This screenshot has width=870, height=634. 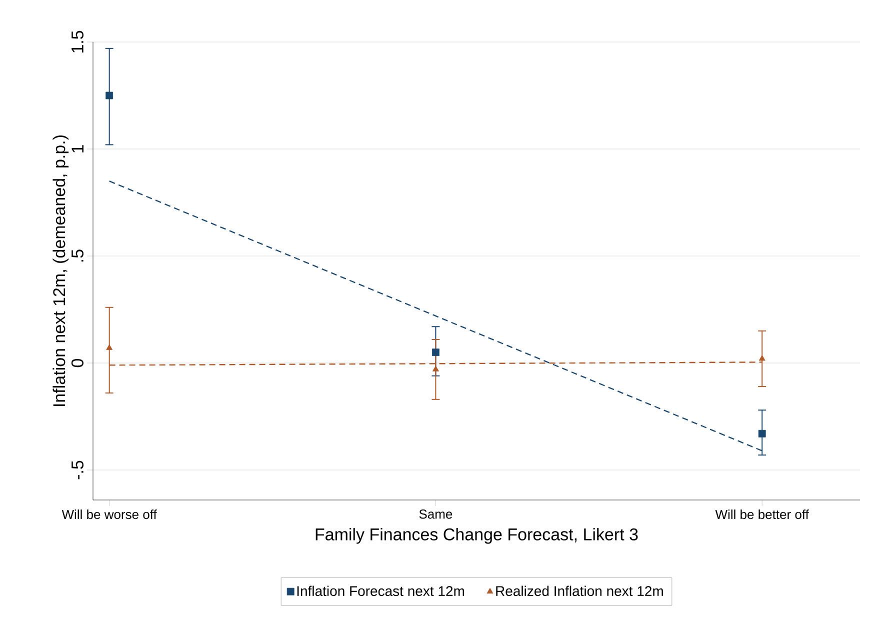 I want to click on legend-label: Realized Inflation next 12m, so click(x=579, y=591).